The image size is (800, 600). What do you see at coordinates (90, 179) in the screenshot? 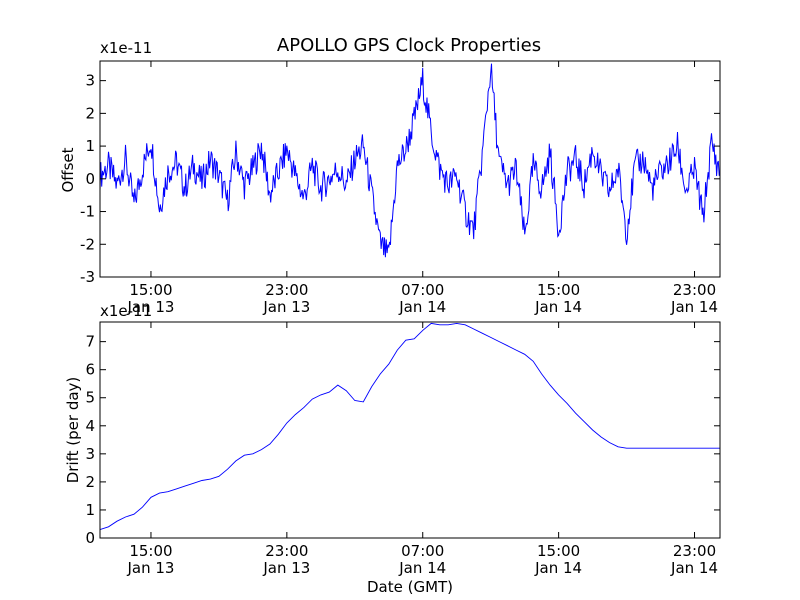
I see `offset-ytick-label: 0` at bounding box center [90, 179].